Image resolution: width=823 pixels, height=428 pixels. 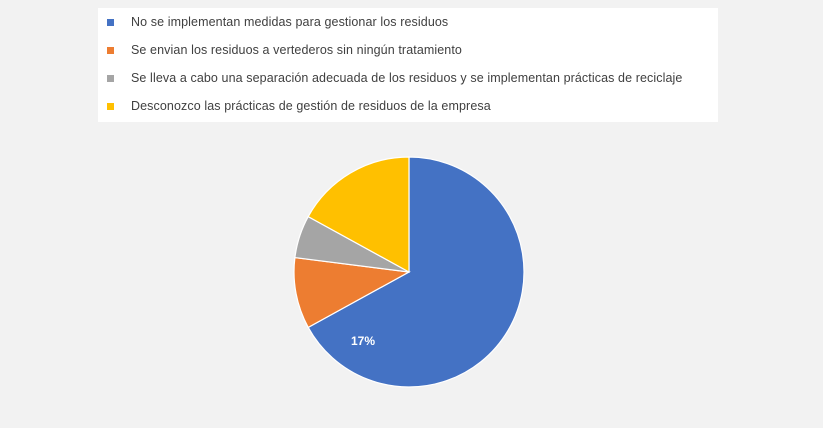 What do you see at coordinates (363, 341) in the screenshot?
I see `pie-data-label: 17%` at bounding box center [363, 341].